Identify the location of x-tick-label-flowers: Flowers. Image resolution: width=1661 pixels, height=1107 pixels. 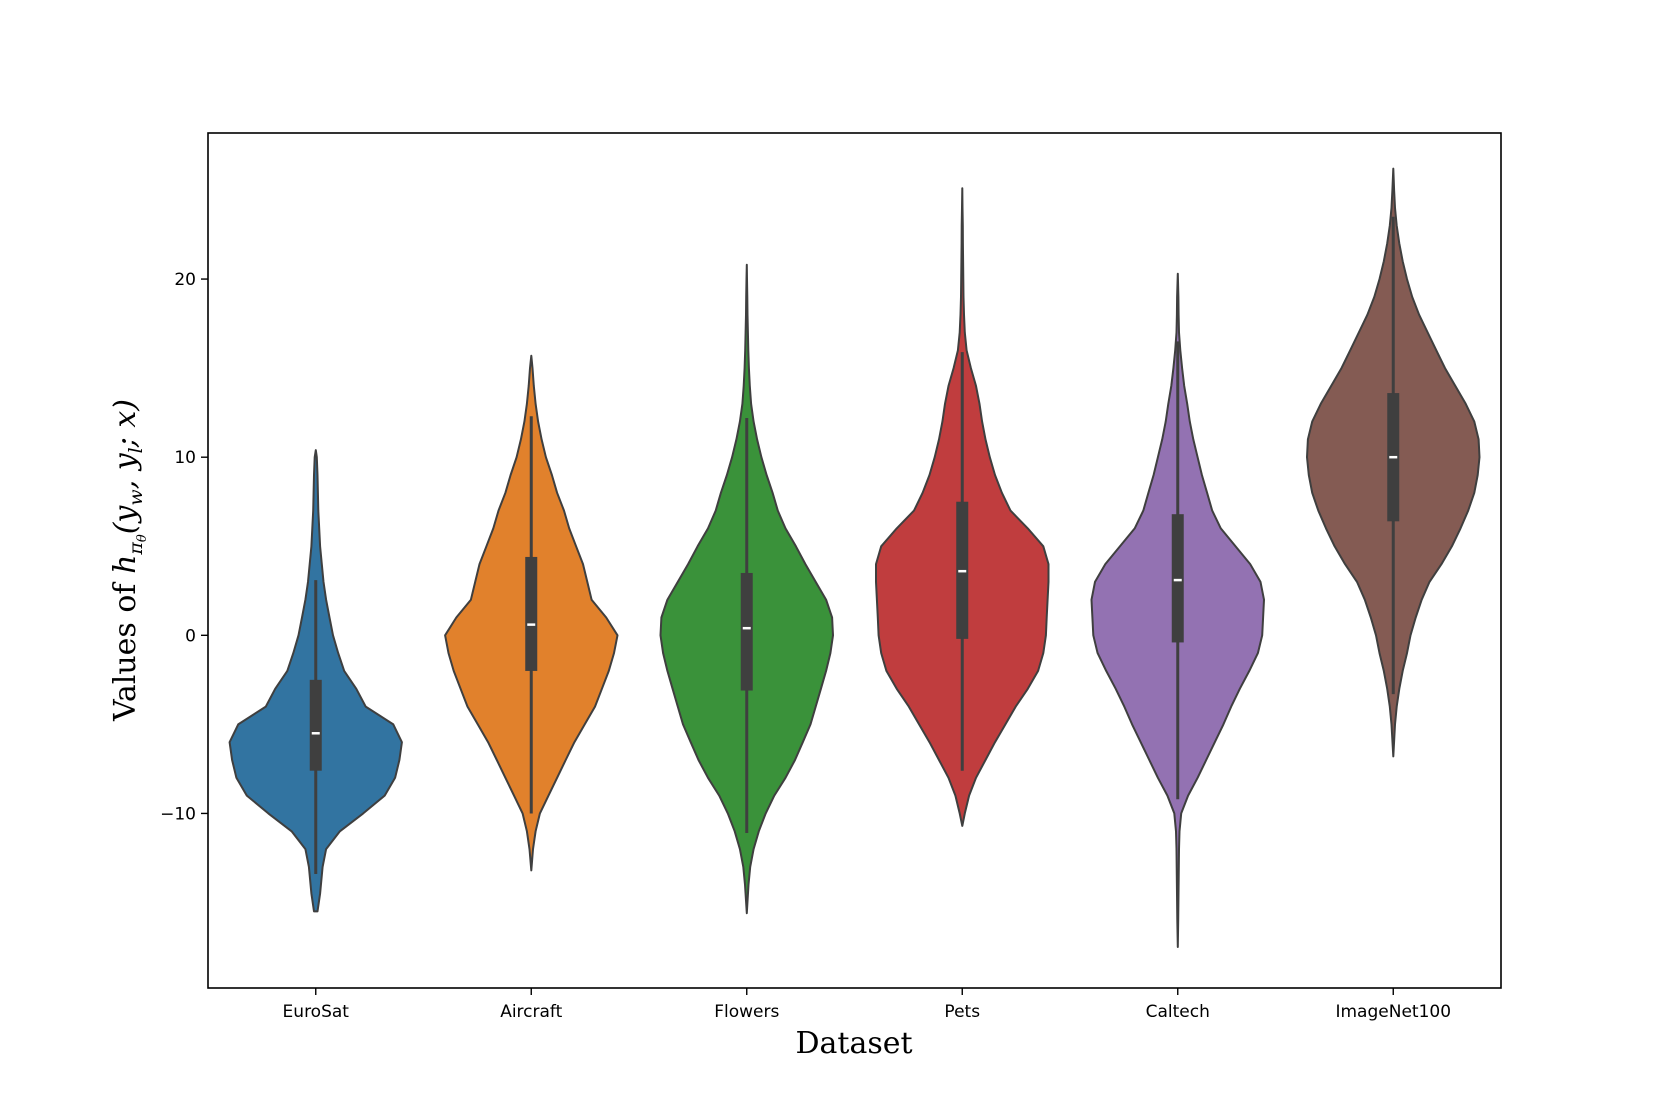
(746, 1012).